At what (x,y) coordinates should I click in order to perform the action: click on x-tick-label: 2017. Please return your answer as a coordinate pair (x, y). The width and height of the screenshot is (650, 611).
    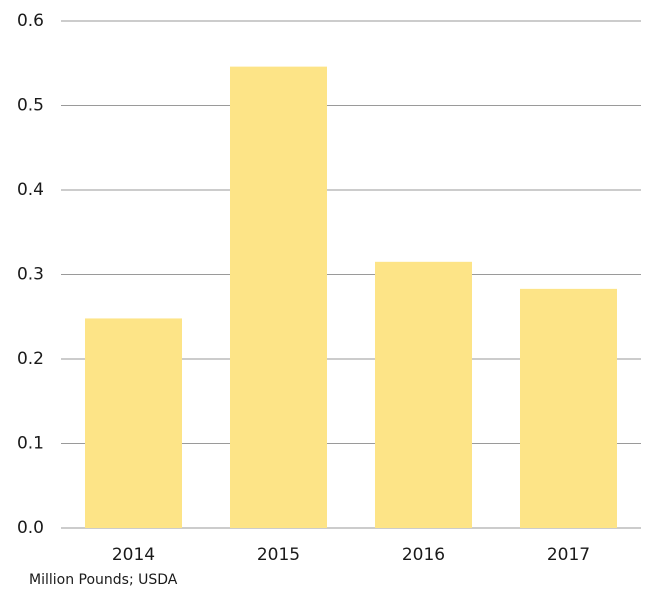
    Looking at the image, I should click on (568, 555).